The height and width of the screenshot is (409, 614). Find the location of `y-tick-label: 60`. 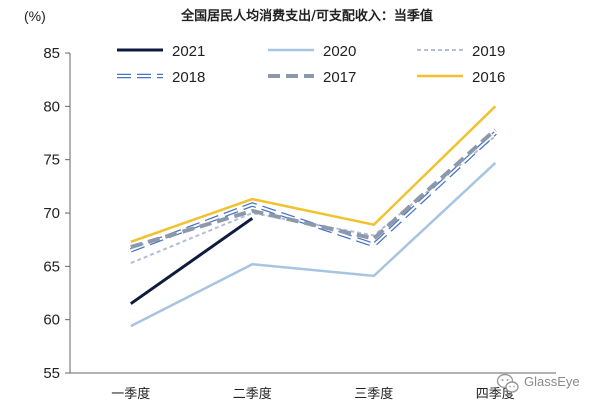

y-tick-label: 60 is located at coordinates (51, 320).